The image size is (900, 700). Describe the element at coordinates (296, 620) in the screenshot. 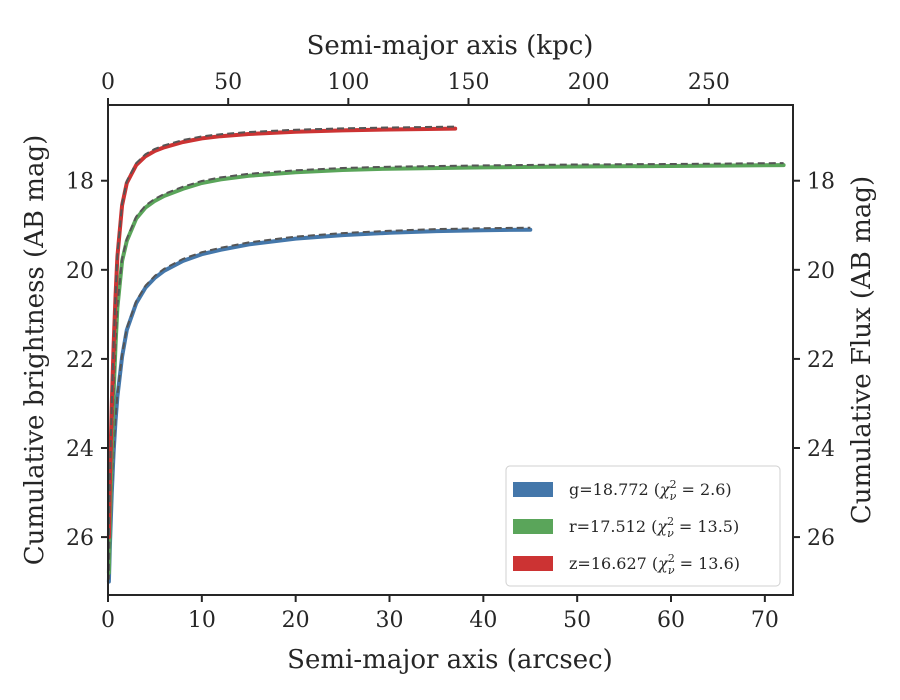

I see `x-tick-label: 20` at that location.